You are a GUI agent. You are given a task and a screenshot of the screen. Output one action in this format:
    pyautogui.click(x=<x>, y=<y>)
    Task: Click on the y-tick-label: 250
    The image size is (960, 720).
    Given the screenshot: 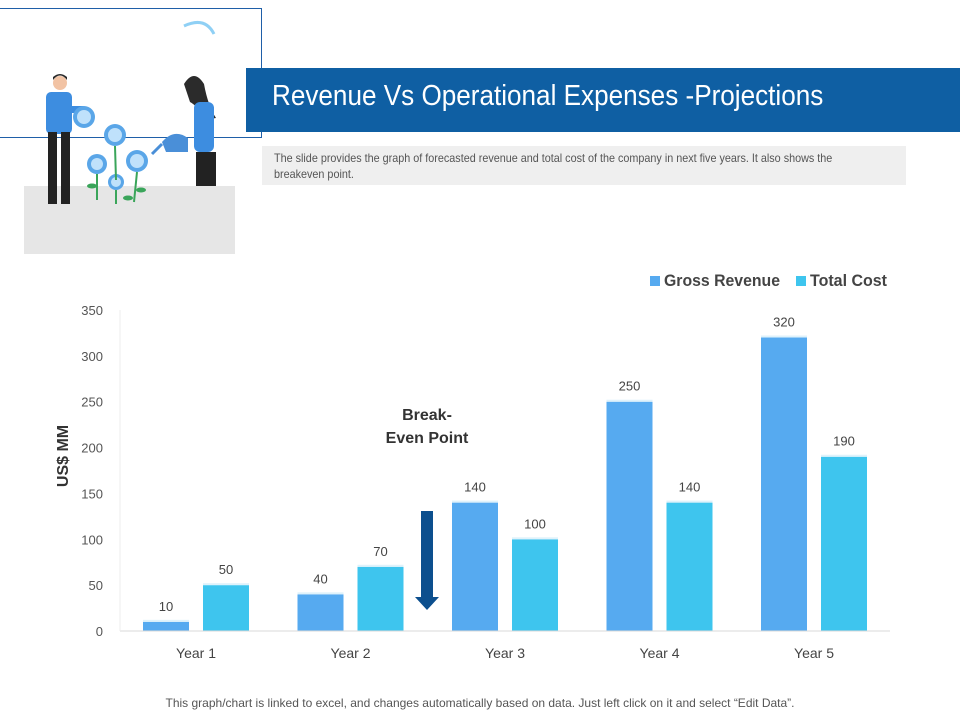 What is the action you would take?
    pyautogui.click(x=92, y=402)
    